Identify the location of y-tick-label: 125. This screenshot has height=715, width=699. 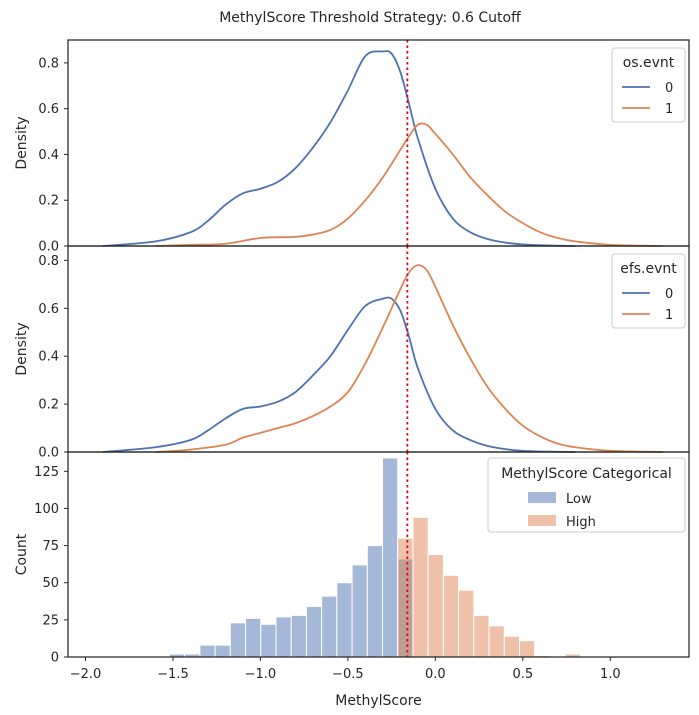
(46, 472).